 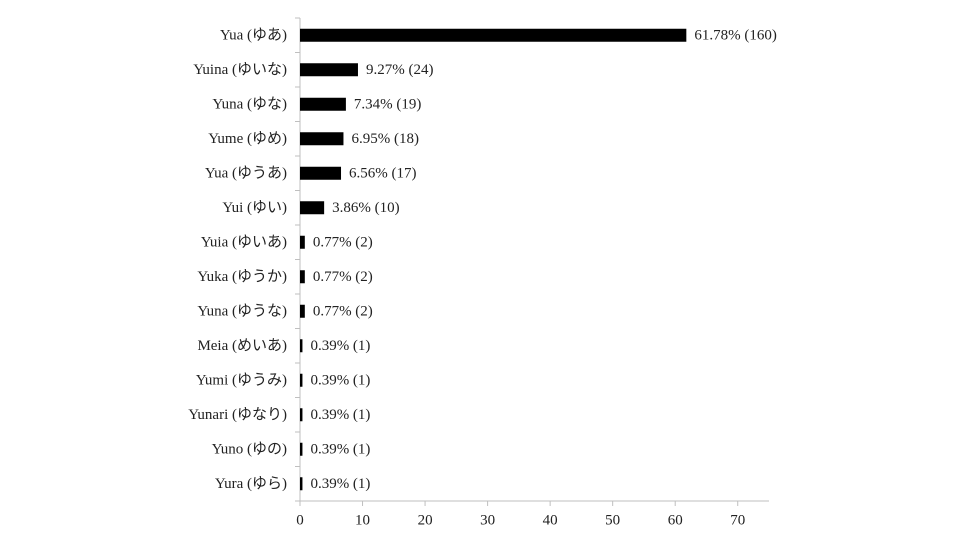 I want to click on category-label: Yuka (ゆうか), so click(x=242, y=276).